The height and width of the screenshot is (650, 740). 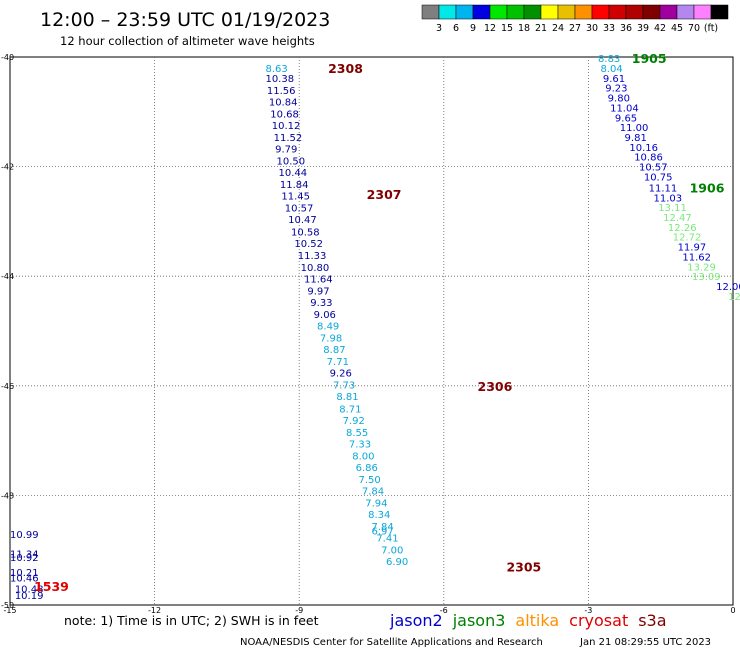 I want to click on chart-title: 12:00 – 23:59 UTC 01/19/2023, so click(x=185, y=20).